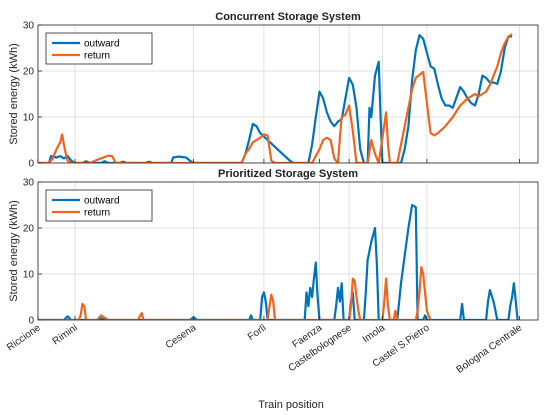 Image resolution: width=550 pixels, height=415 pixels. I want to click on x-axis-label: Train position, so click(291, 405).